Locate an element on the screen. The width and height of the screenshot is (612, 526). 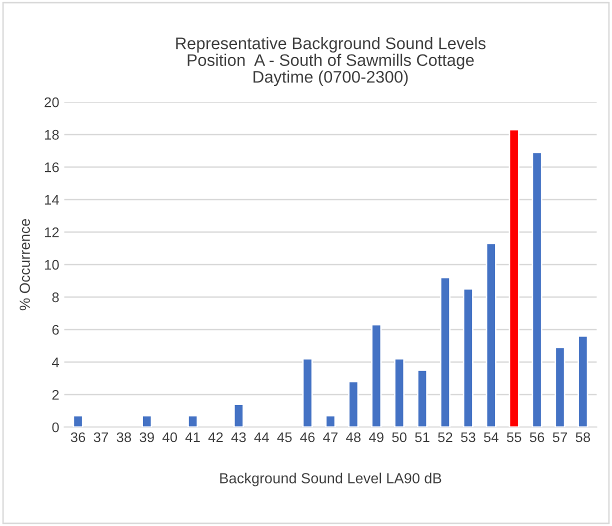
x-tick-label: 39 is located at coordinates (147, 437).